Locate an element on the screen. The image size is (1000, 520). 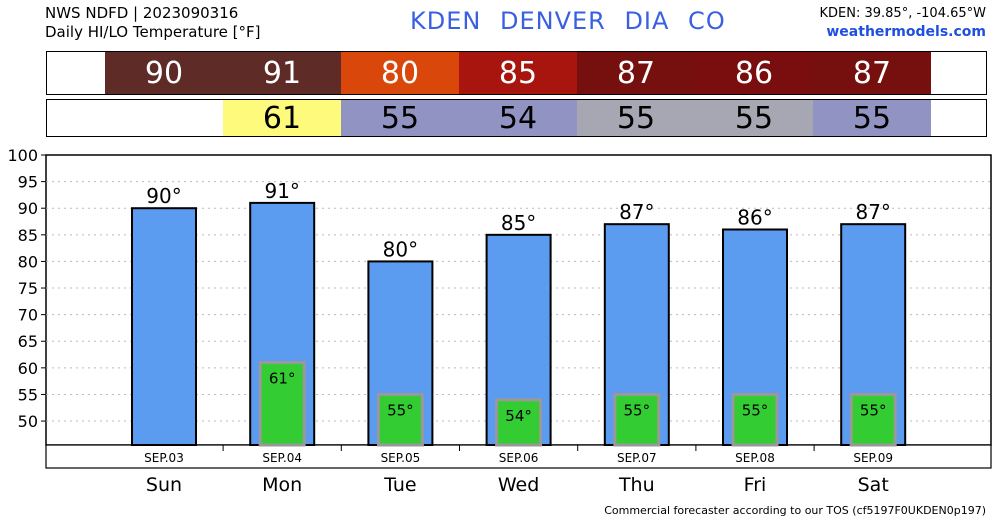
hi-temp-bar is located at coordinates (164, 326).